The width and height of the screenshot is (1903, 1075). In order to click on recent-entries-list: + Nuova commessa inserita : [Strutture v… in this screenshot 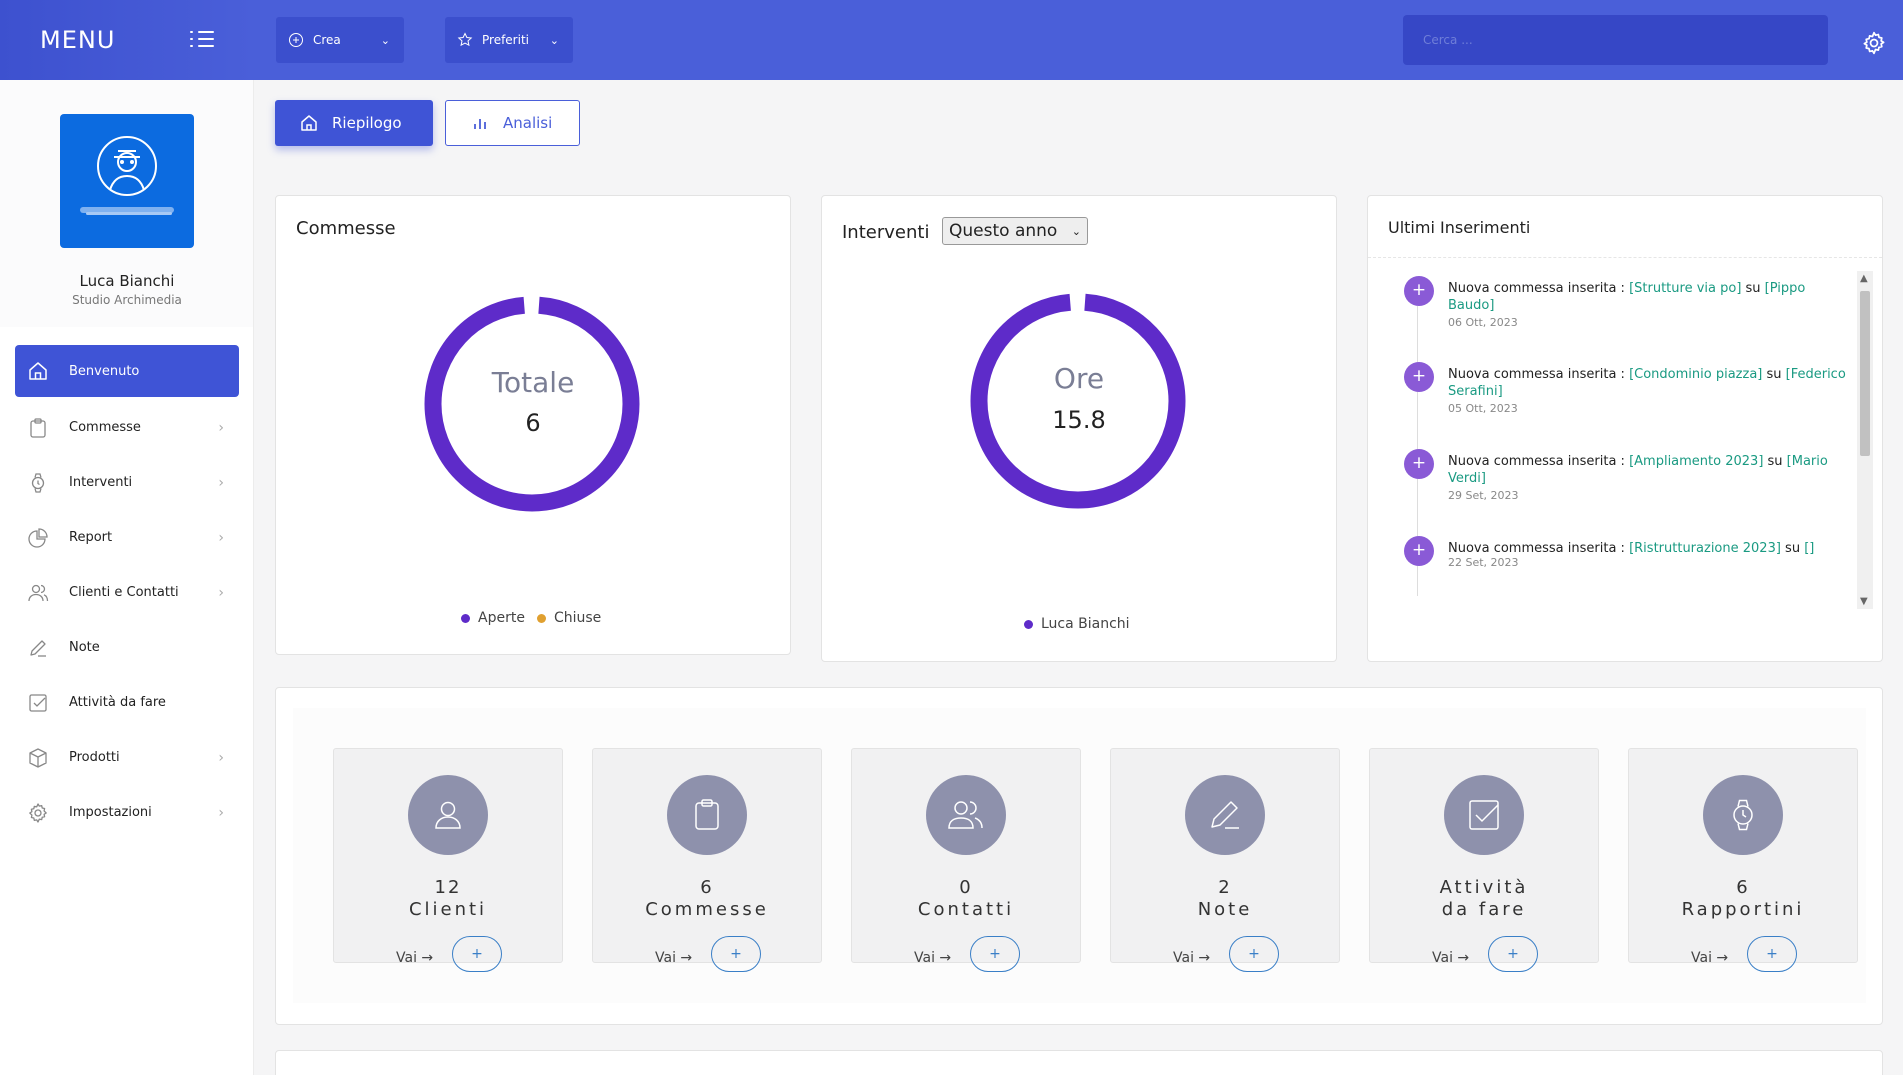, I will do `click(1626, 438)`.